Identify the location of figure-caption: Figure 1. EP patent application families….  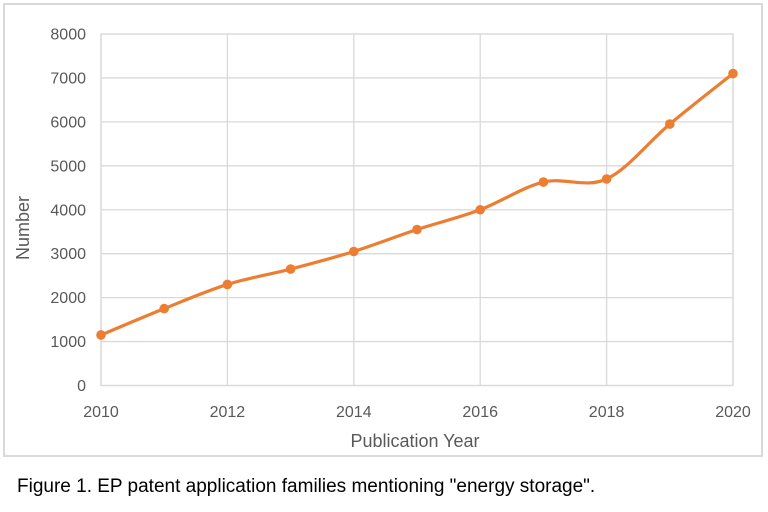
(306, 486).